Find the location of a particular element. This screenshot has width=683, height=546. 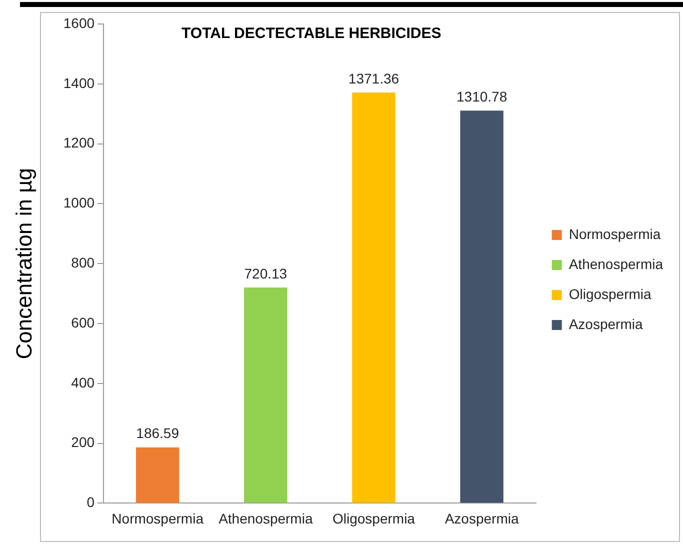

data-label: 186.59 is located at coordinates (158, 433).